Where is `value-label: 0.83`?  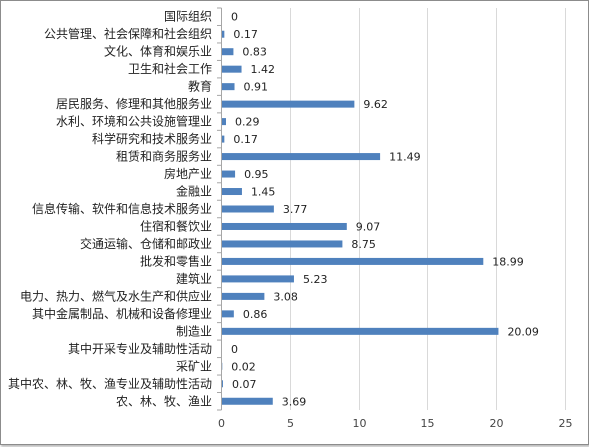 value-label: 0.83 is located at coordinates (254, 52).